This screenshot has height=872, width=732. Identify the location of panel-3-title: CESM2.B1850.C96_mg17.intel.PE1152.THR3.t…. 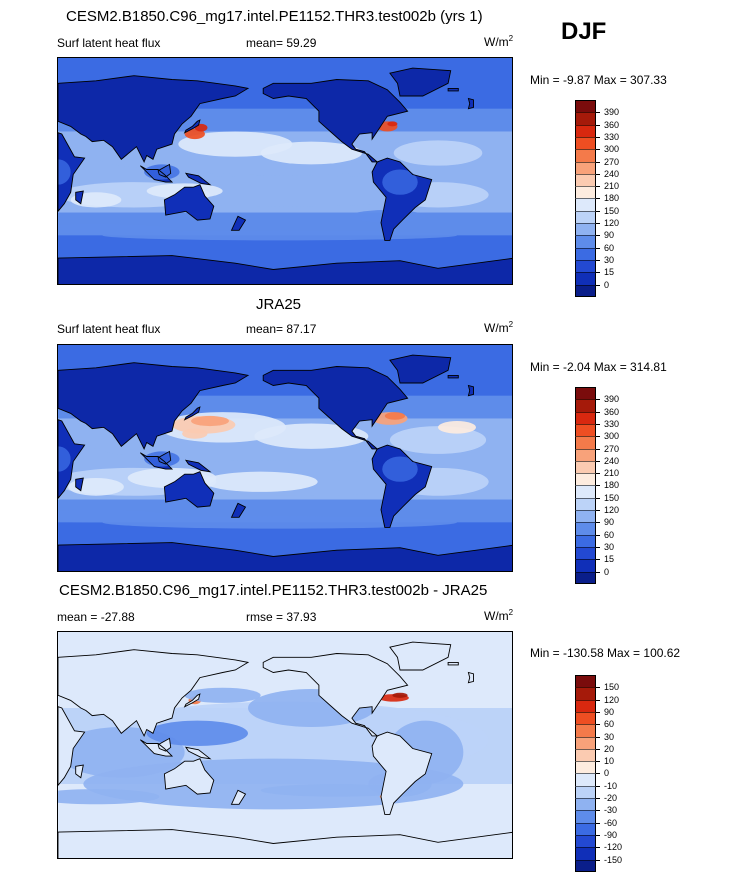
(273, 590).